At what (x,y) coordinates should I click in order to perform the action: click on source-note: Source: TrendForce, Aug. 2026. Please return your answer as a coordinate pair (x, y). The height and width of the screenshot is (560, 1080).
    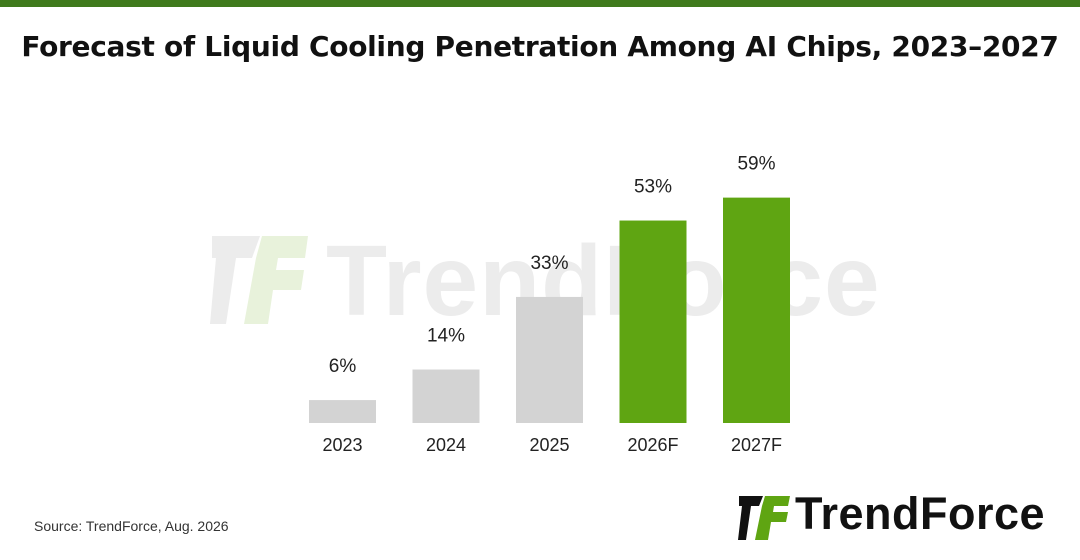
    Looking at the image, I should click on (131, 526).